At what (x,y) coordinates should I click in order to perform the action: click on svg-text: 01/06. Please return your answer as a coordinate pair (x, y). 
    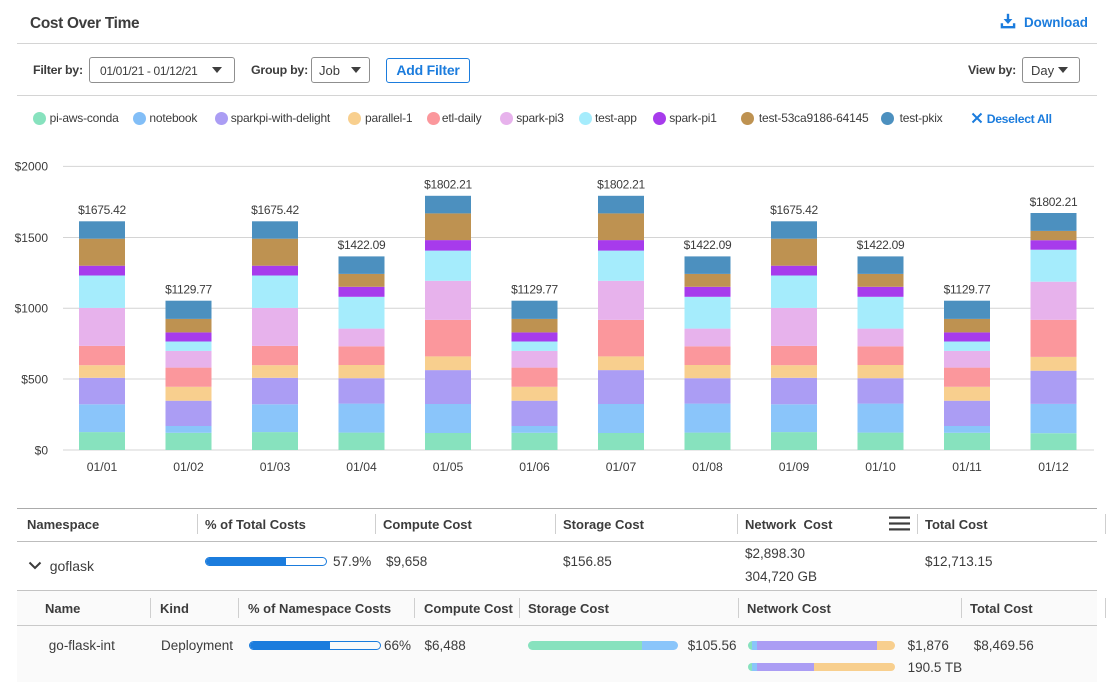
    Looking at the image, I should click on (534, 467).